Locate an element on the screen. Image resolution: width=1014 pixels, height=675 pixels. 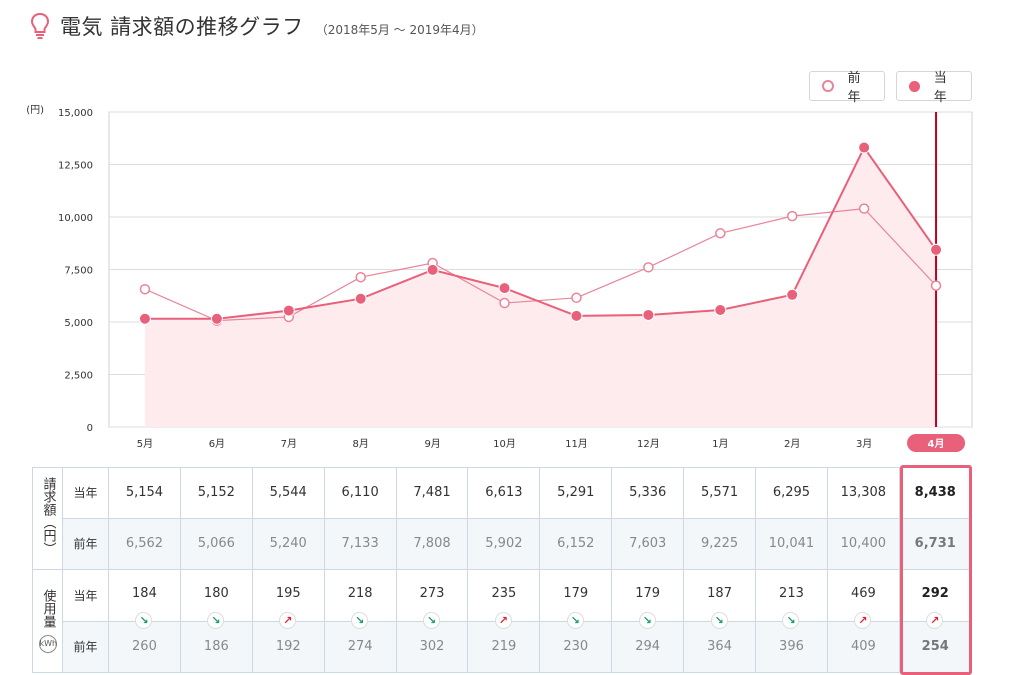
usage-previous-cell: 294 is located at coordinates (648, 647).